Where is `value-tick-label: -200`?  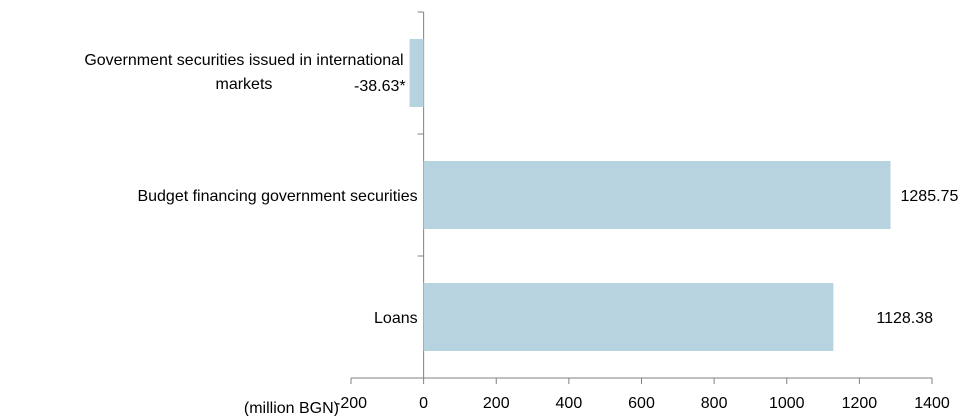
value-tick-label: -200 is located at coordinates (351, 403).